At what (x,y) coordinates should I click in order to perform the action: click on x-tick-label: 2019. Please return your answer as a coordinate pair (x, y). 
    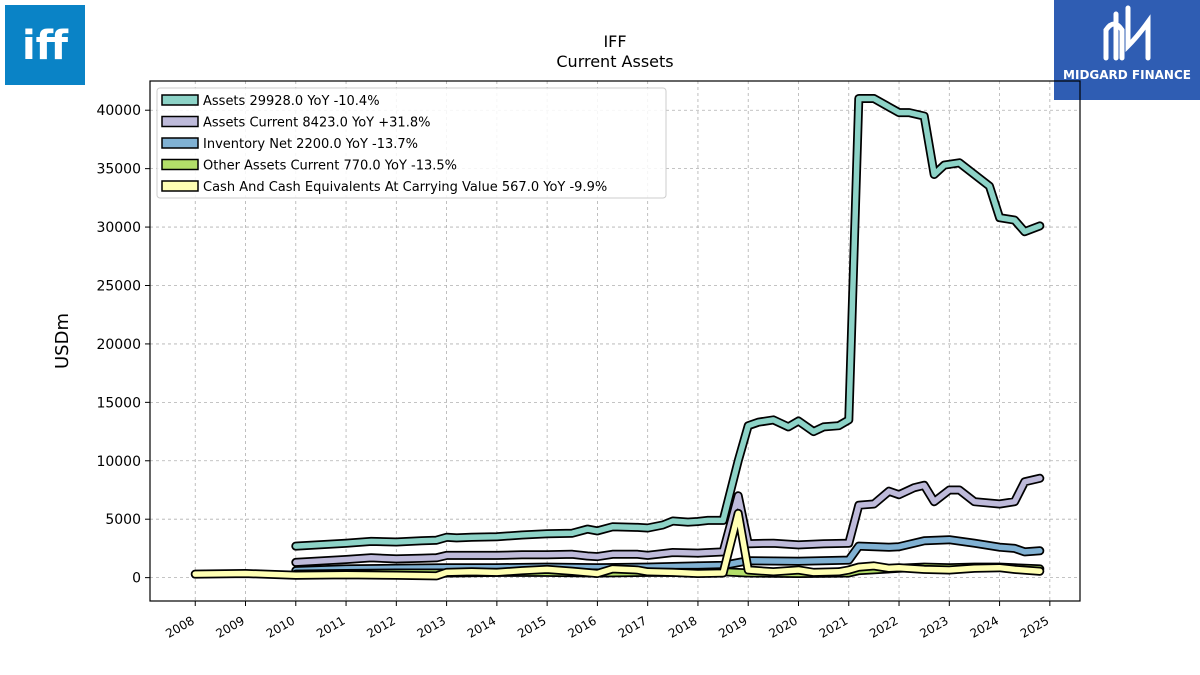
    Looking at the image, I should click on (732, 626).